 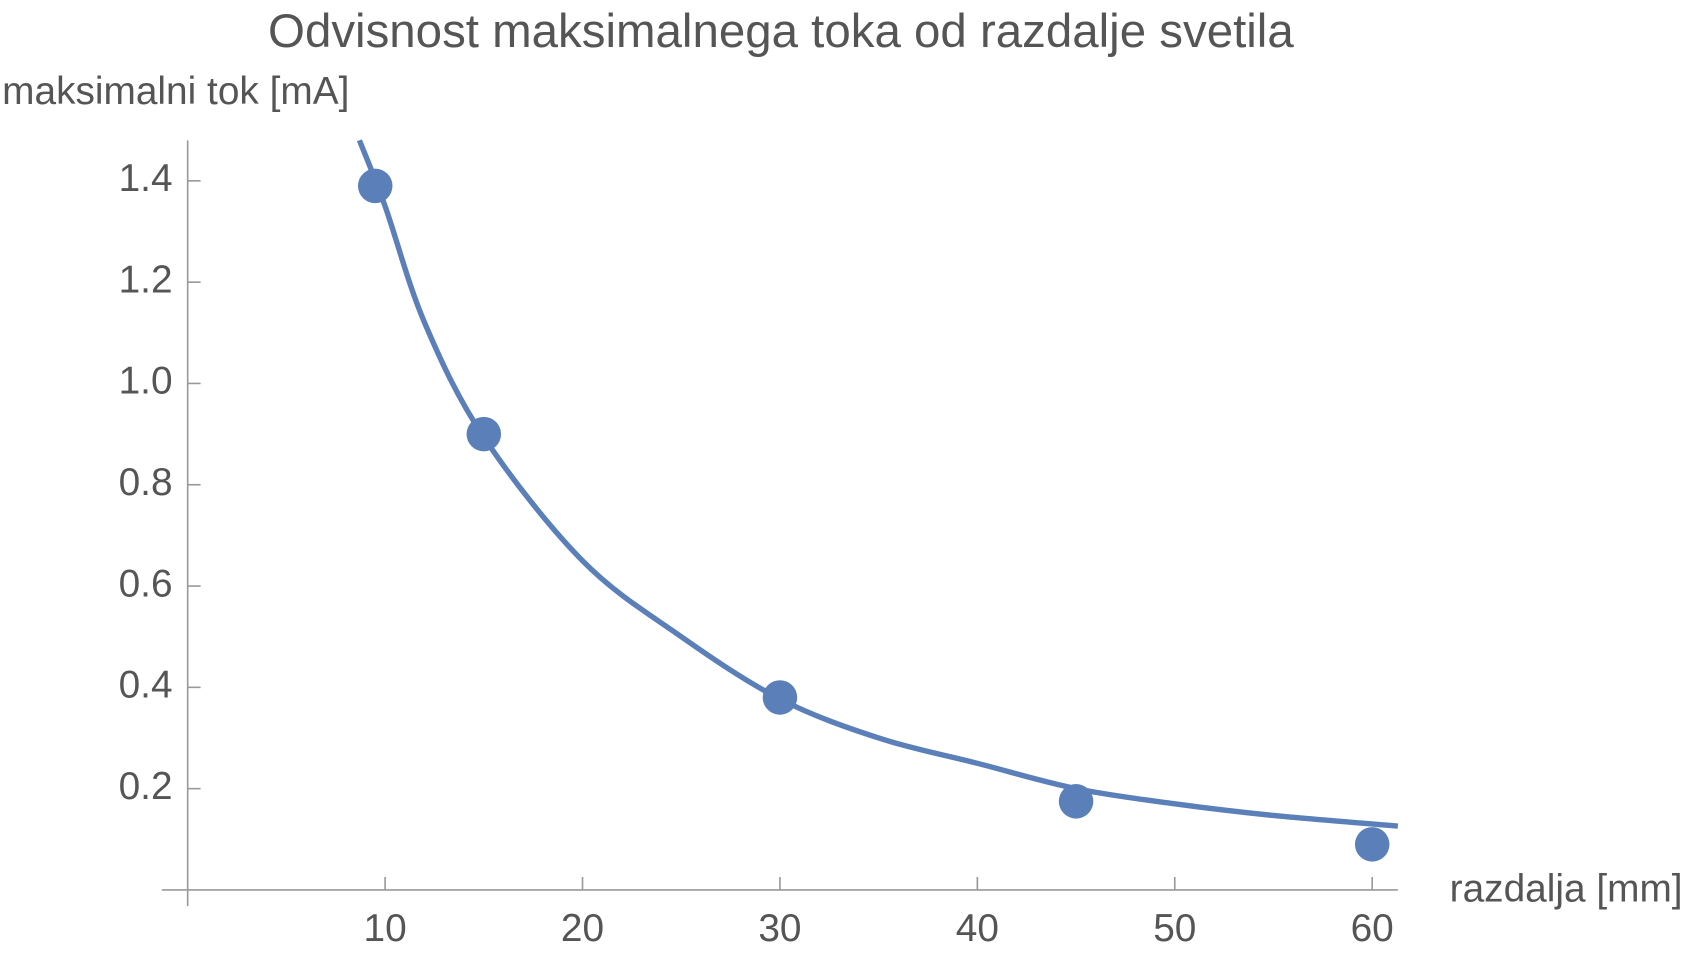 What do you see at coordinates (146, 685) in the screenshot?
I see `y-tick-label: 0.4` at bounding box center [146, 685].